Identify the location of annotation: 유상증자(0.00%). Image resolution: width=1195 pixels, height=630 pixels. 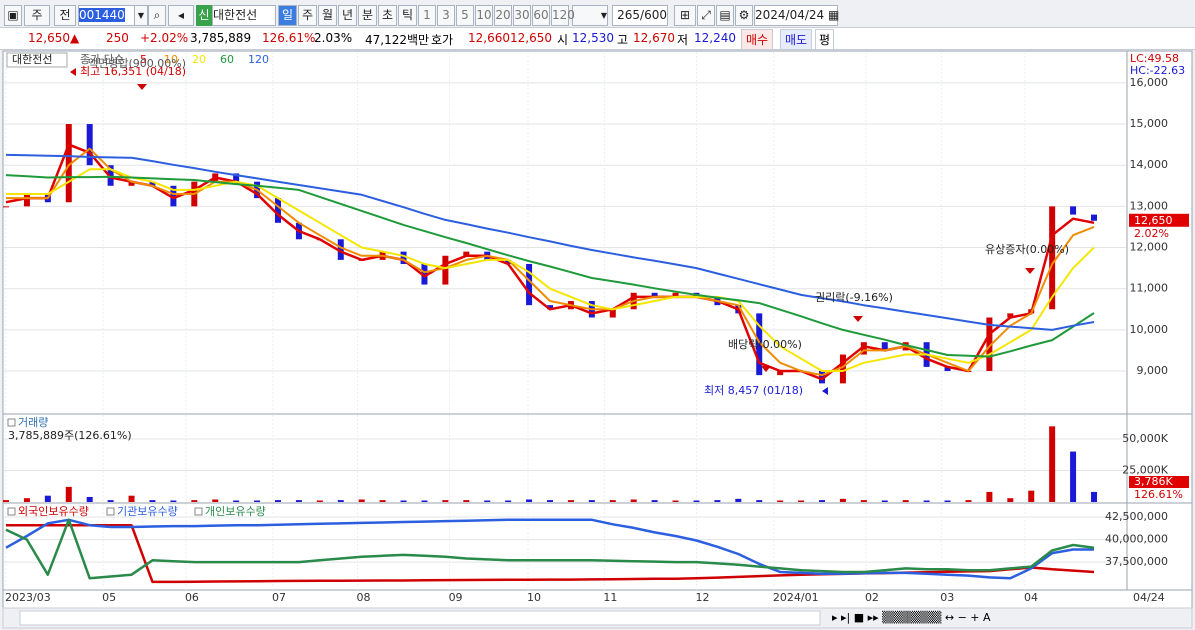
(1027, 249).